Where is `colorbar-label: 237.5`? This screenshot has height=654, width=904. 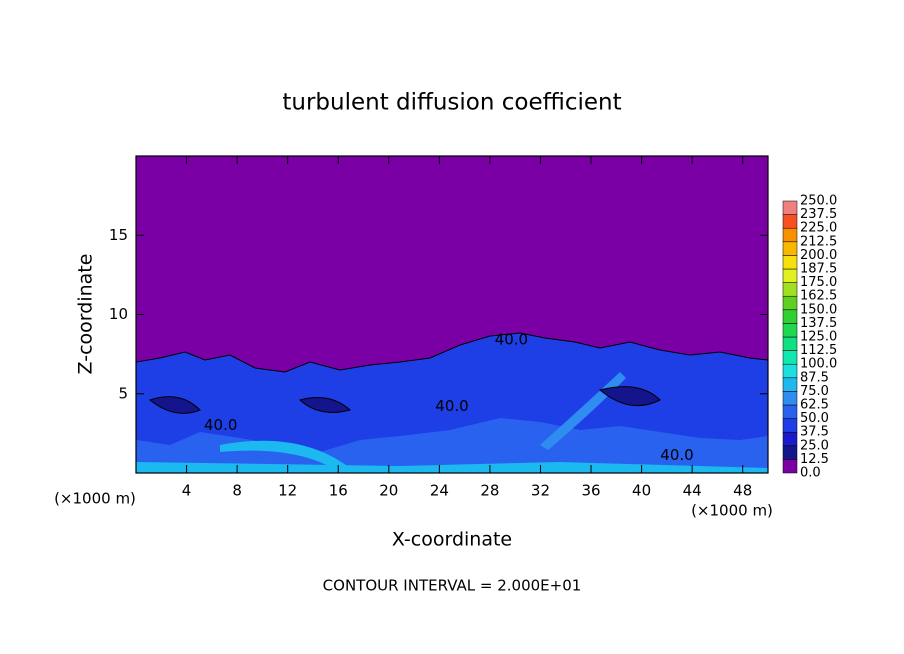 colorbar-label: 237.5 is located at coordinates (818, 214).